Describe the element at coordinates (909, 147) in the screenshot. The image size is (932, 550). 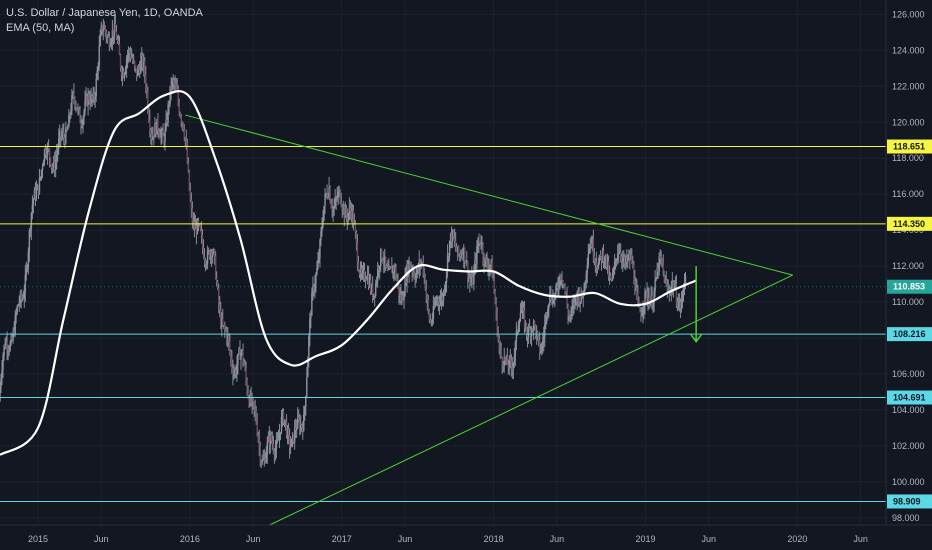
I see `level-tag-label: 118.651` at that location.